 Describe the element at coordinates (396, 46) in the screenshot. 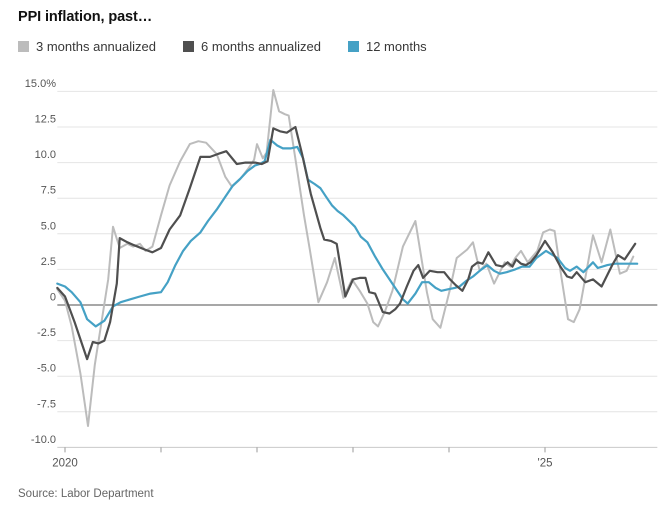

I see `legend-label-12-months: 12 months` at that location.